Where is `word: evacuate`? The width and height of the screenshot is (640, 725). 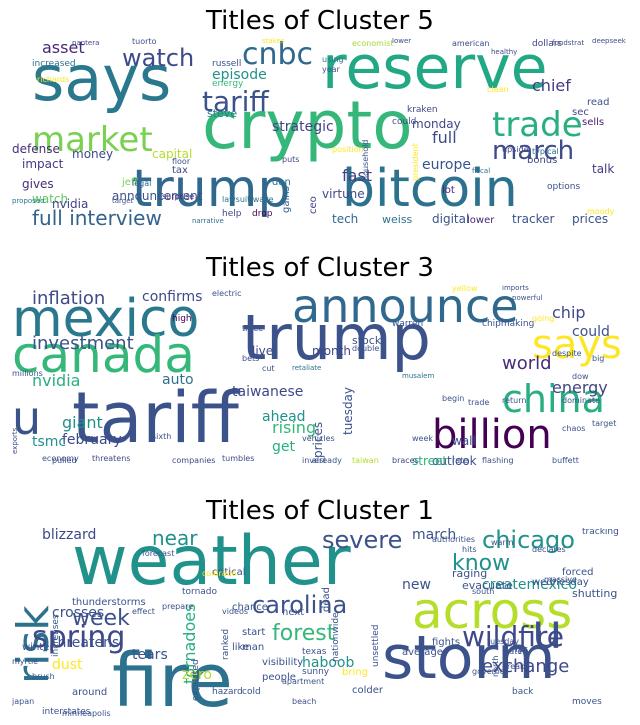 word: evacuate is located at coordinates (487, 585).